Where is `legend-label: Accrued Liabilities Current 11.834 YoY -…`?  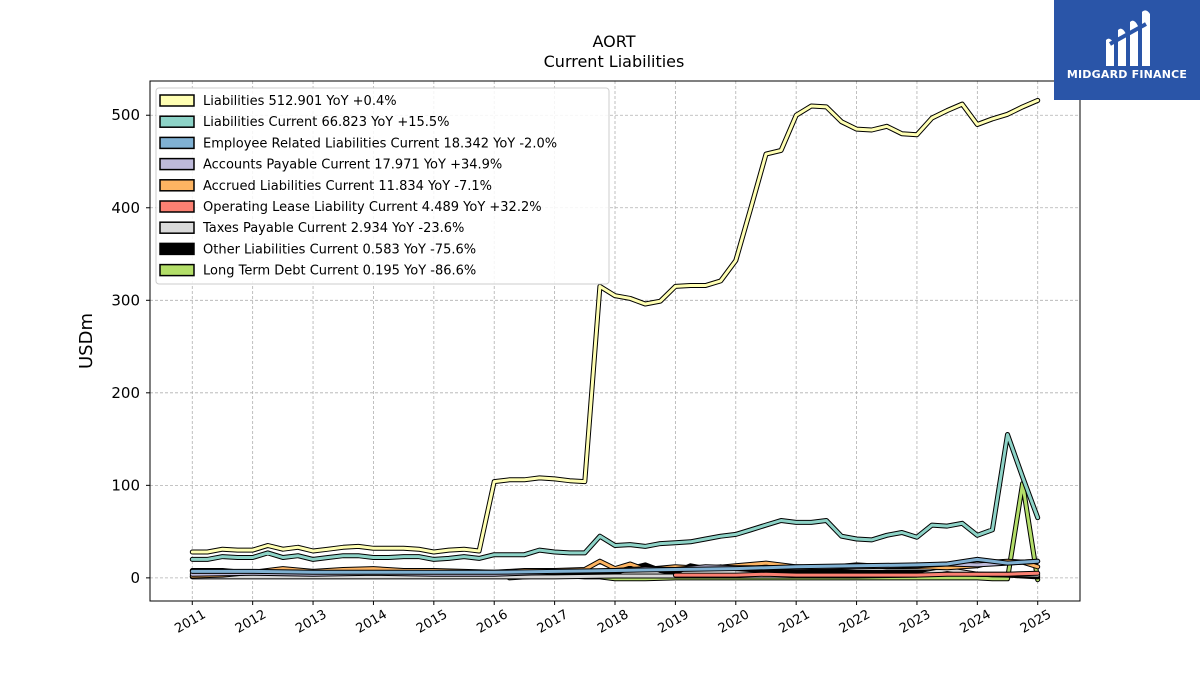
legend-label: Accrued Liabilities Current 11.834 YoY -… is located at coordinates (347, 186).